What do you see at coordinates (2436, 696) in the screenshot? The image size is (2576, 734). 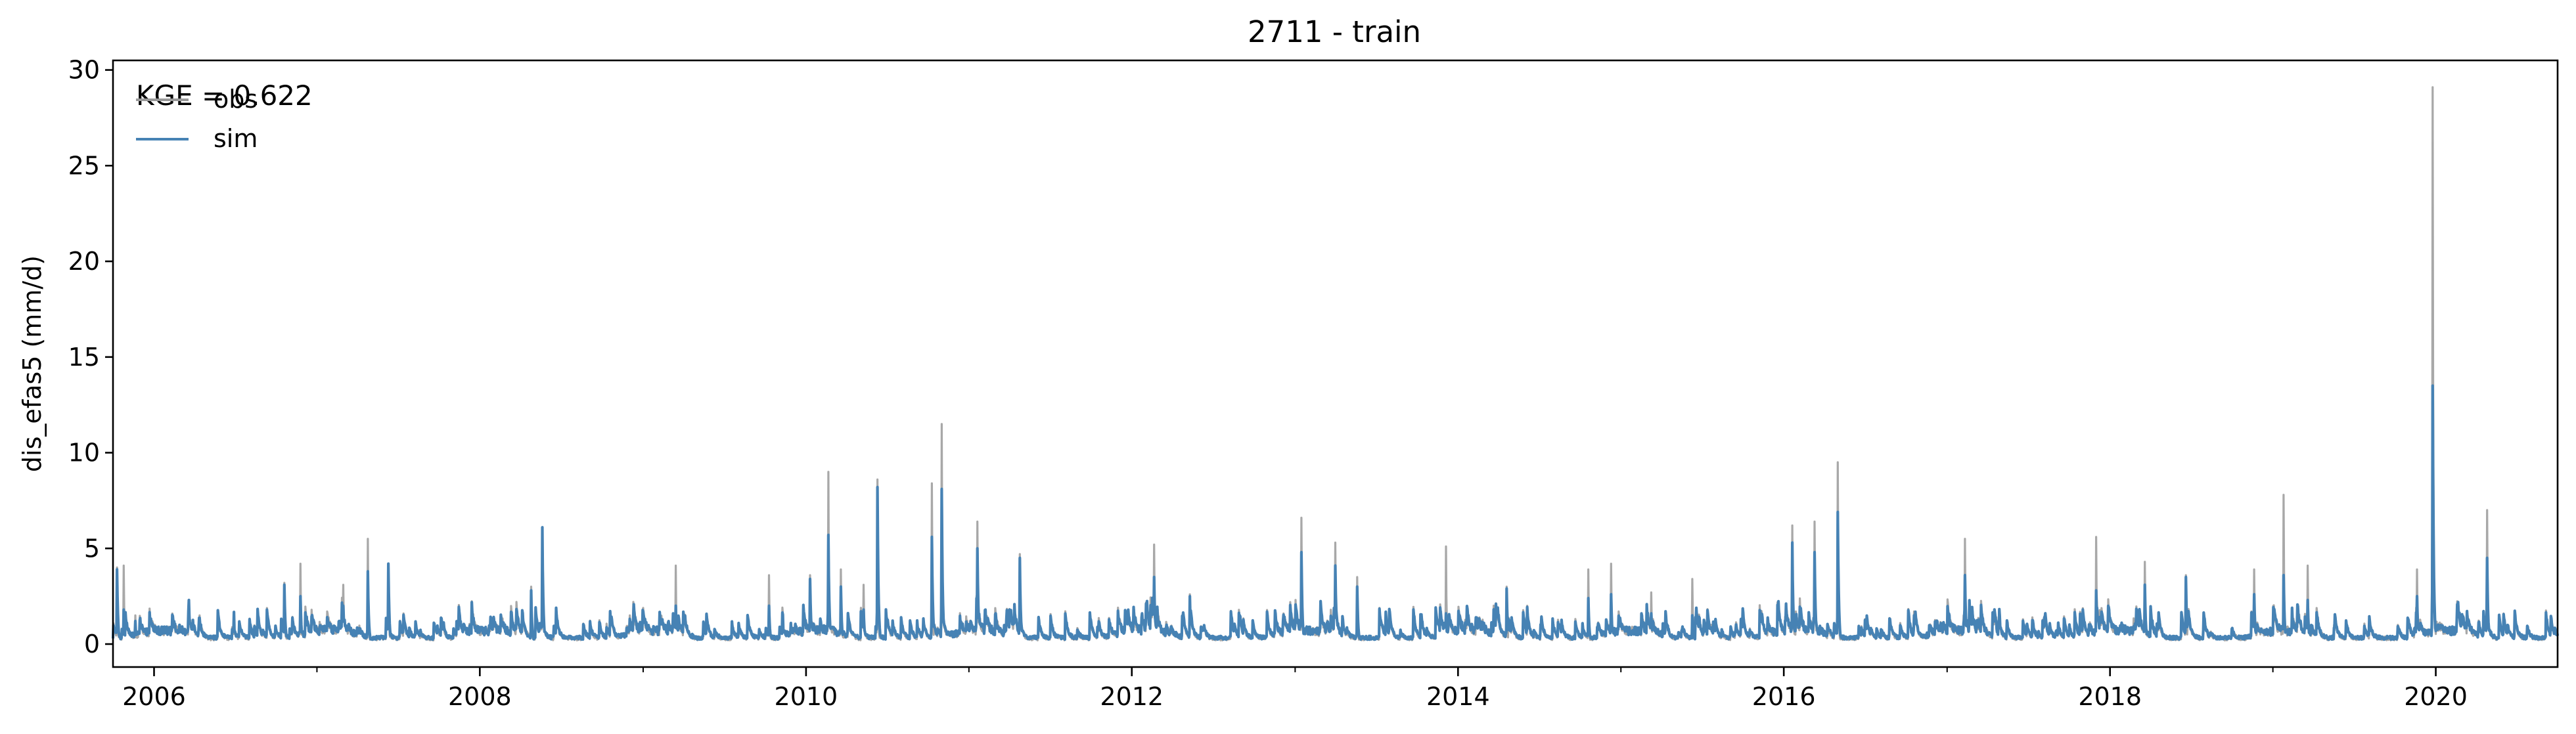 I see `x-tick-label: 2020` at bounding box center [2436, 696].